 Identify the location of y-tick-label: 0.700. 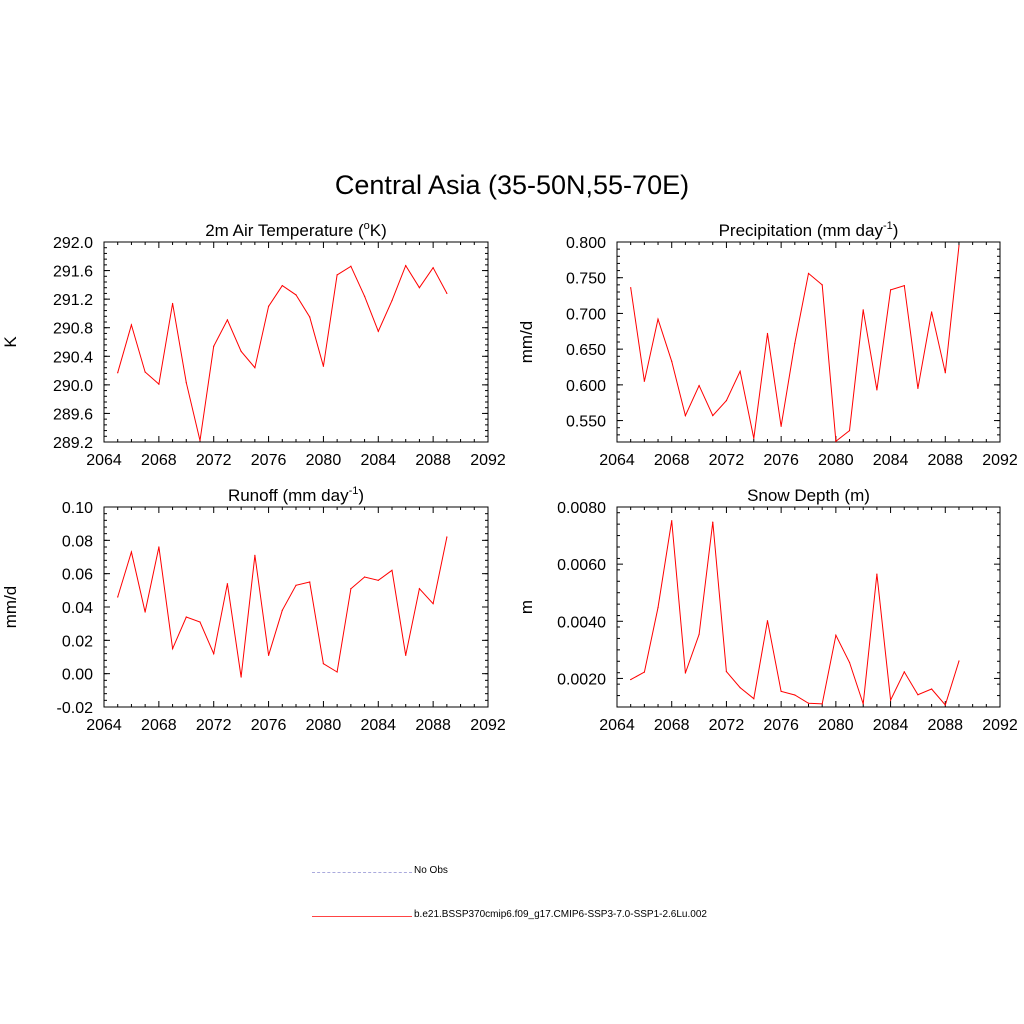
(586, 314).